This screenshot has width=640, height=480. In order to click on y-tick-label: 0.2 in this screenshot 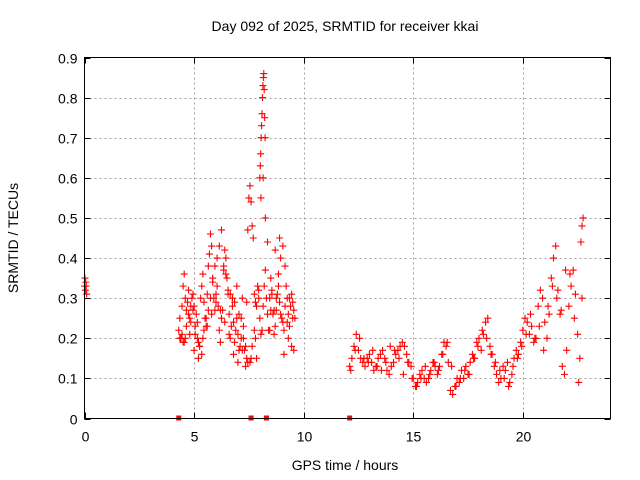, I will do `click(68, 339)`.